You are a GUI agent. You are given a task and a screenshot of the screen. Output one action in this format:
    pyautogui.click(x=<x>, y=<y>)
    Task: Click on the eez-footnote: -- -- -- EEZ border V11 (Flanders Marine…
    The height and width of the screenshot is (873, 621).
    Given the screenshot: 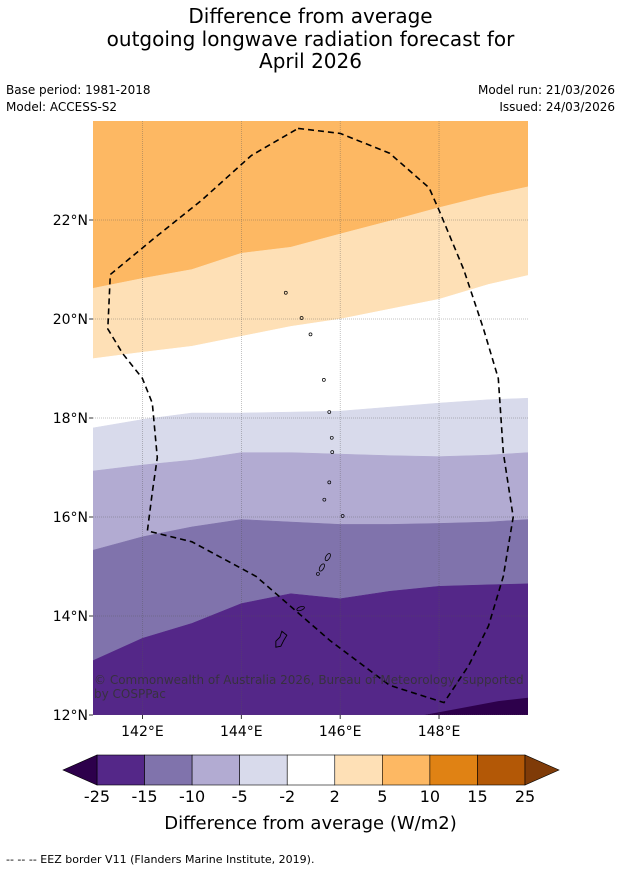 What is the action you would take?
    pyautogui.click(x=160, y=859)
    